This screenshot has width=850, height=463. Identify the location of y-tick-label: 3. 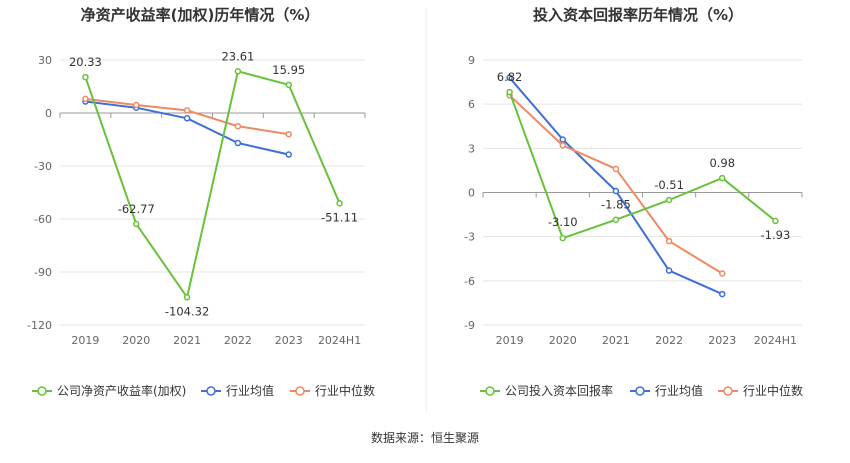
(471, 148).